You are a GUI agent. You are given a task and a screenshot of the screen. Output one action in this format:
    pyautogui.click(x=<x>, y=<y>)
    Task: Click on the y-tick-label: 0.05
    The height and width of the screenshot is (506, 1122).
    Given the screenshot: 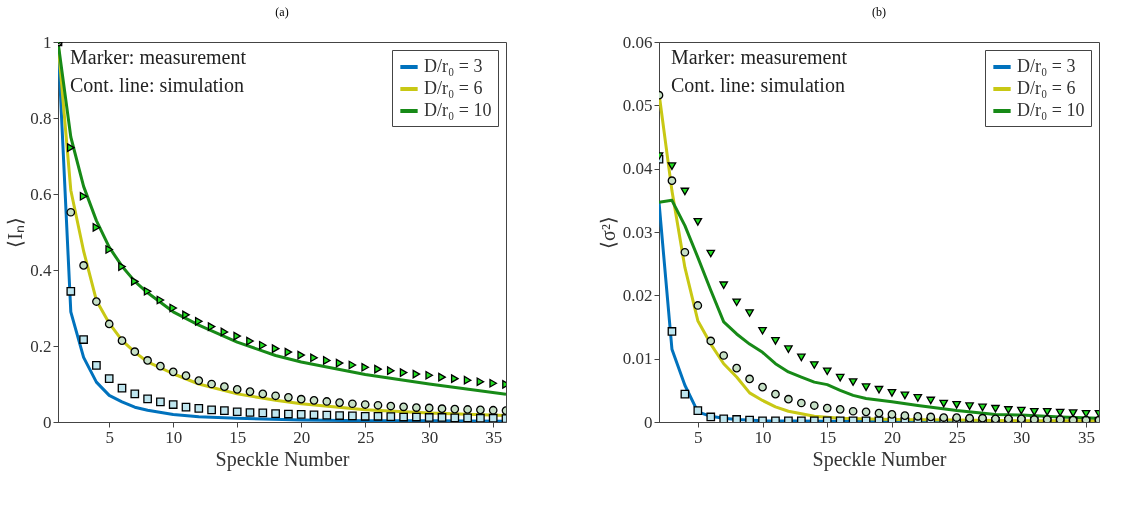 What is the action you would take?
    pyautogui.click(x=637, y=105)
    